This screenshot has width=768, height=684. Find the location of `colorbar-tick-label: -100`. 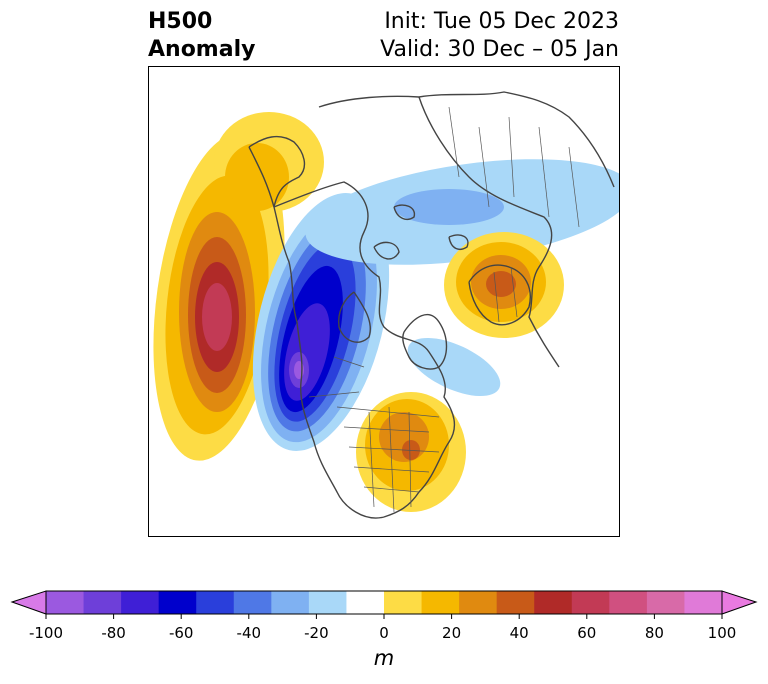

colorbar-tick-label: -100 is located at coordinates (46, 633).